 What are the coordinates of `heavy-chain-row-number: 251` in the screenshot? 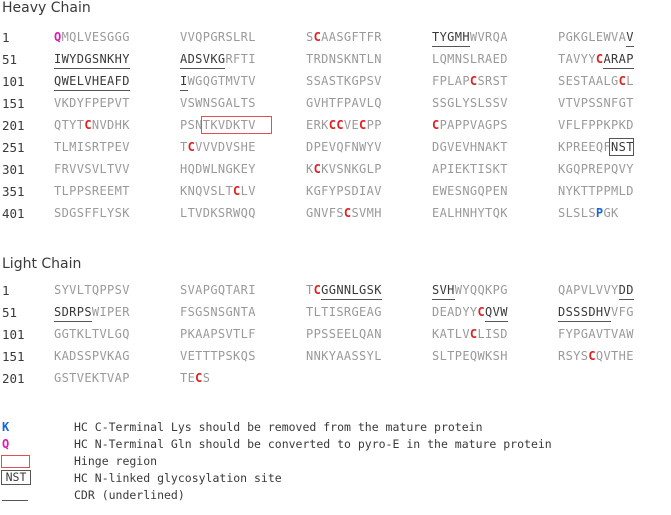 It's located at (13, 147).